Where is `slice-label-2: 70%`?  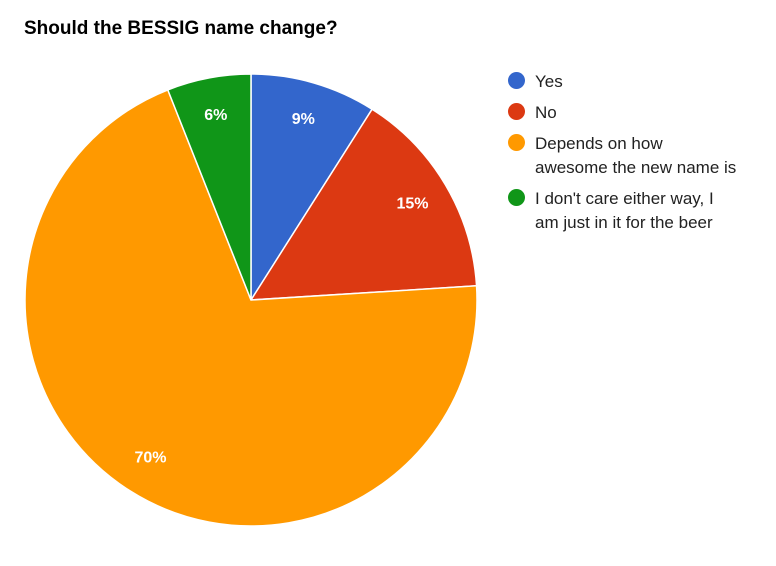
slice-label-2: 70% is located at coordinates (150, 458).